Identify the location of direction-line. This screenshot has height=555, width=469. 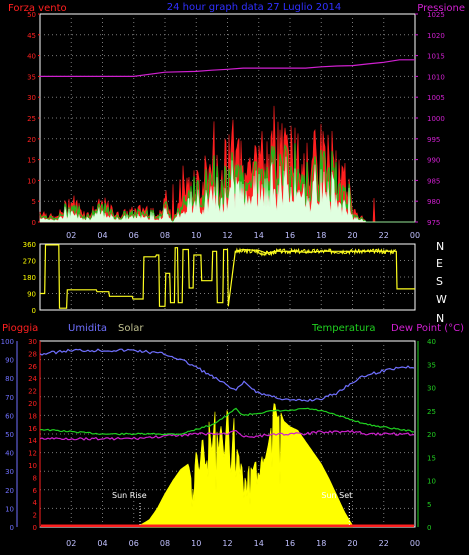
(227, 276).